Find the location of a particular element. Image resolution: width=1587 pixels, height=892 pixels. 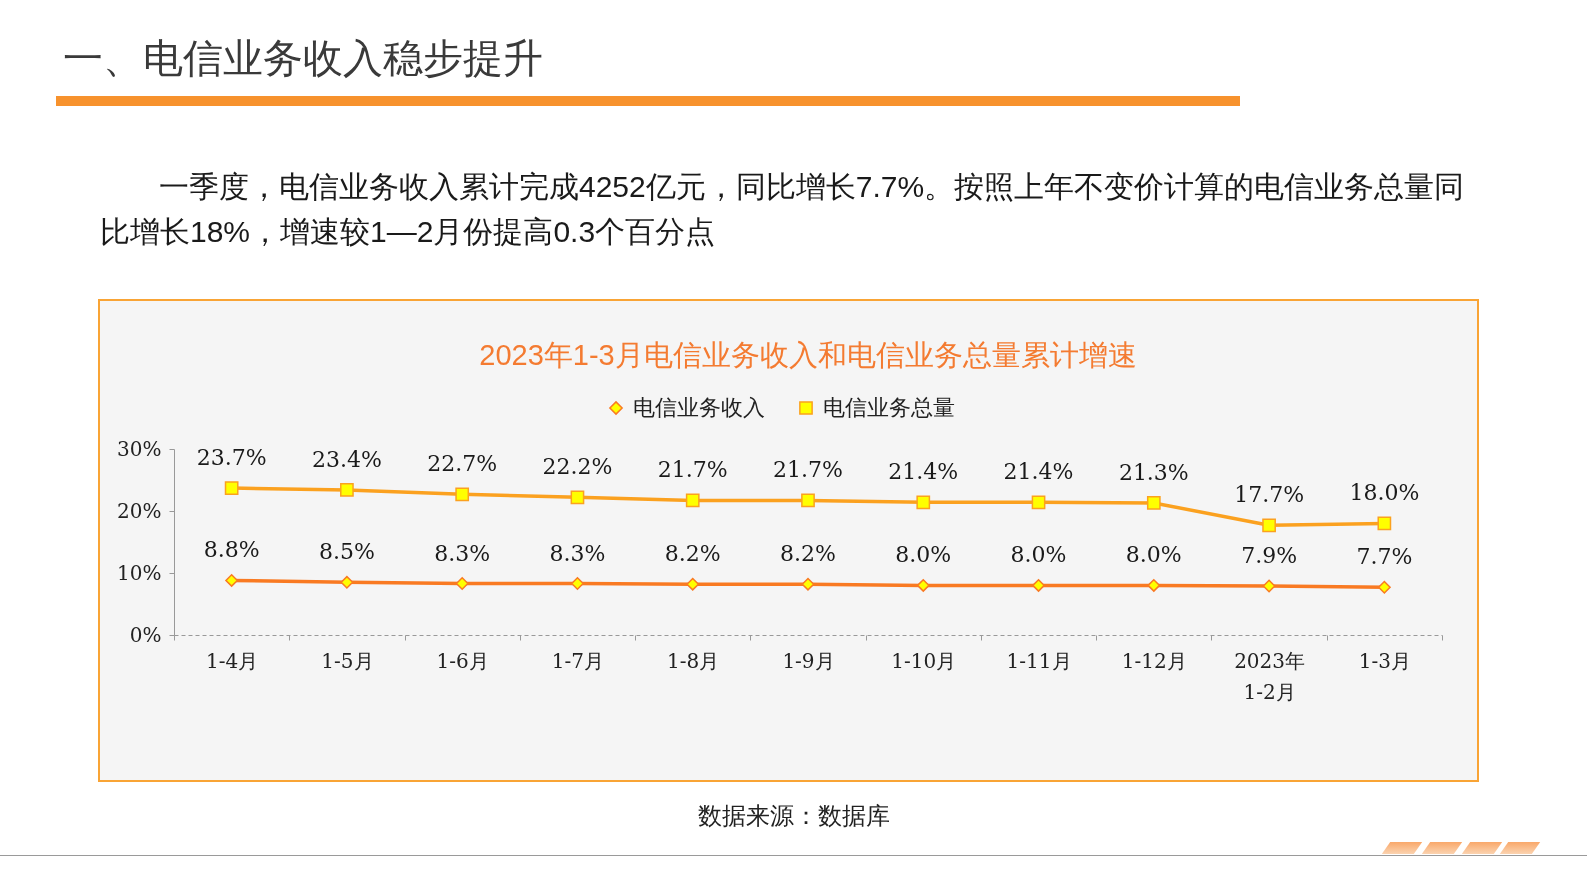

source-note: 数据来源：数据库 is located at coordinates (793, 816).